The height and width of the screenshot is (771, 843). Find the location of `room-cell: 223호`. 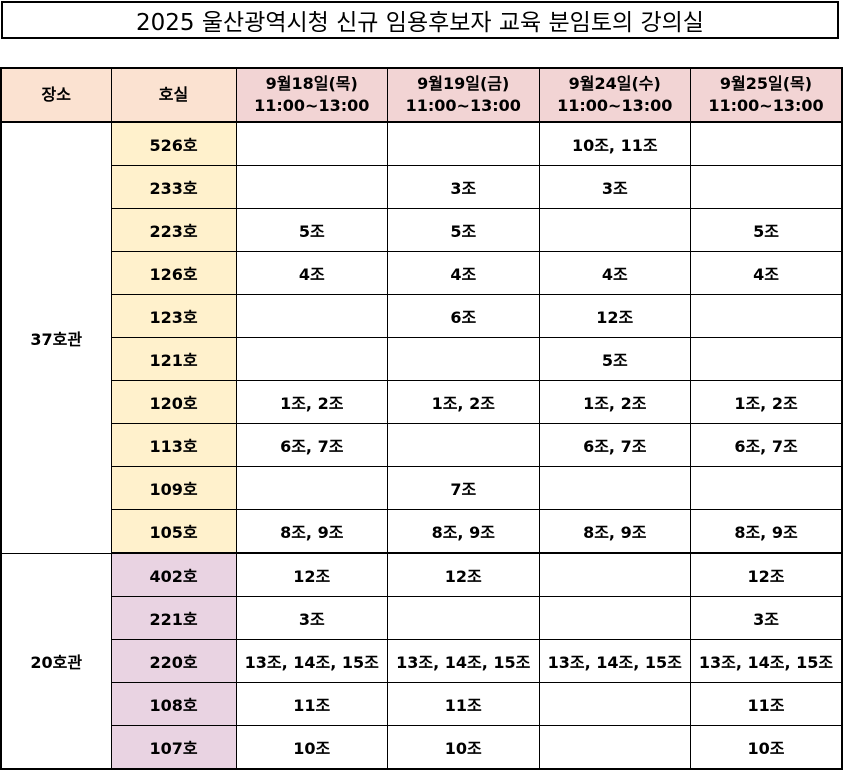

room-cell: 223호 is located at coordinates (173, 230).